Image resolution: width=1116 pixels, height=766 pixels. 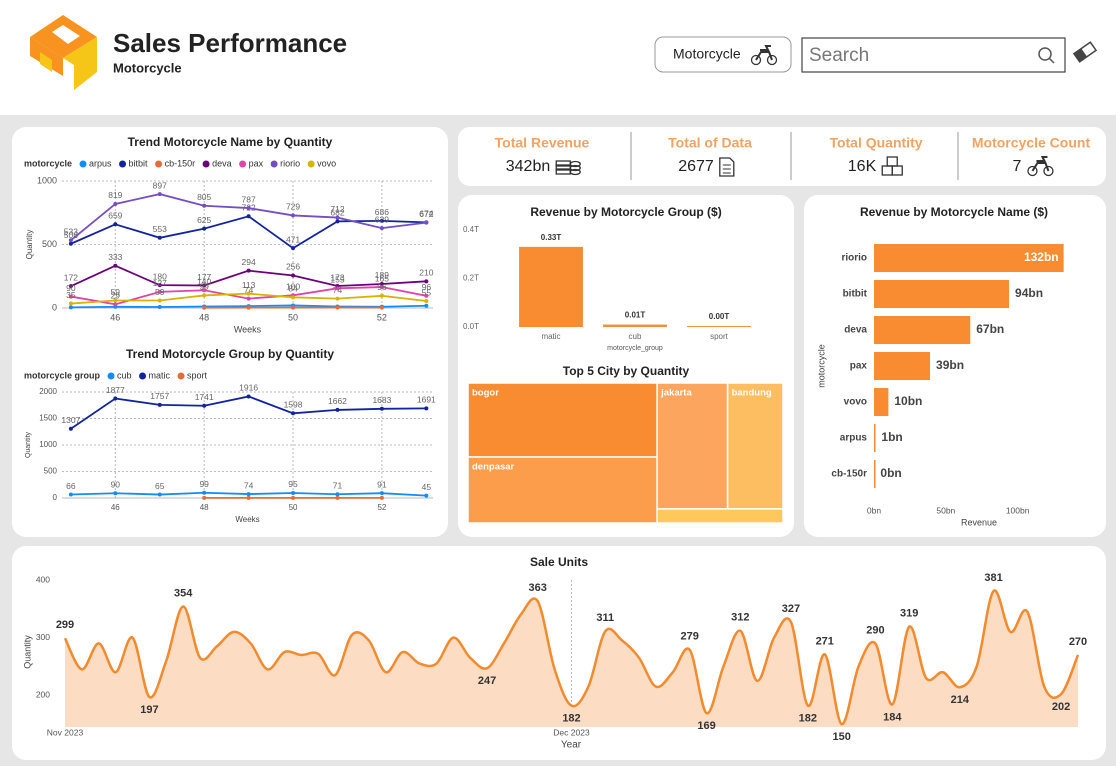 What do you see at coordinates (1051, 60) in the screenshot?
I see `search-icon-handle` at bounding box center [1051, 60].